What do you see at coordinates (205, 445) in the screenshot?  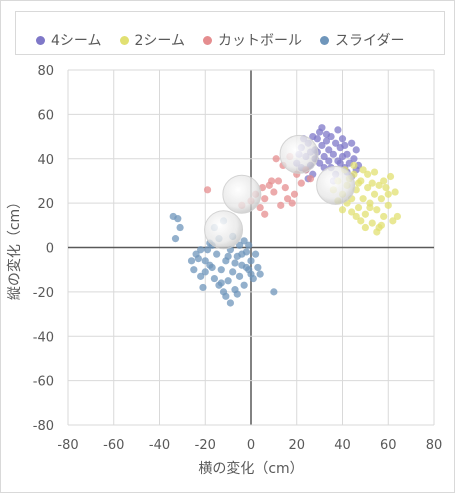 I see `x-tick-label: -20` at bounding box center [205, 445].